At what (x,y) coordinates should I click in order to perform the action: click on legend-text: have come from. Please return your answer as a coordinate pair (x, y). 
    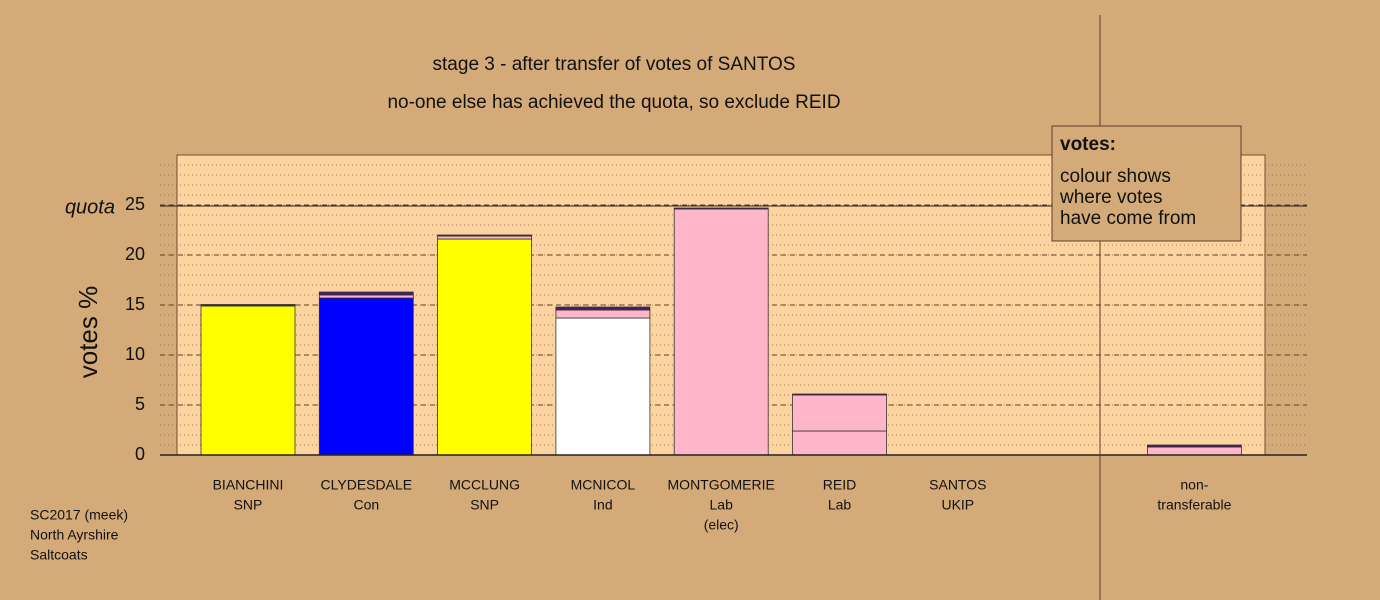
    Looking at the image, I should click on (1128, 218).